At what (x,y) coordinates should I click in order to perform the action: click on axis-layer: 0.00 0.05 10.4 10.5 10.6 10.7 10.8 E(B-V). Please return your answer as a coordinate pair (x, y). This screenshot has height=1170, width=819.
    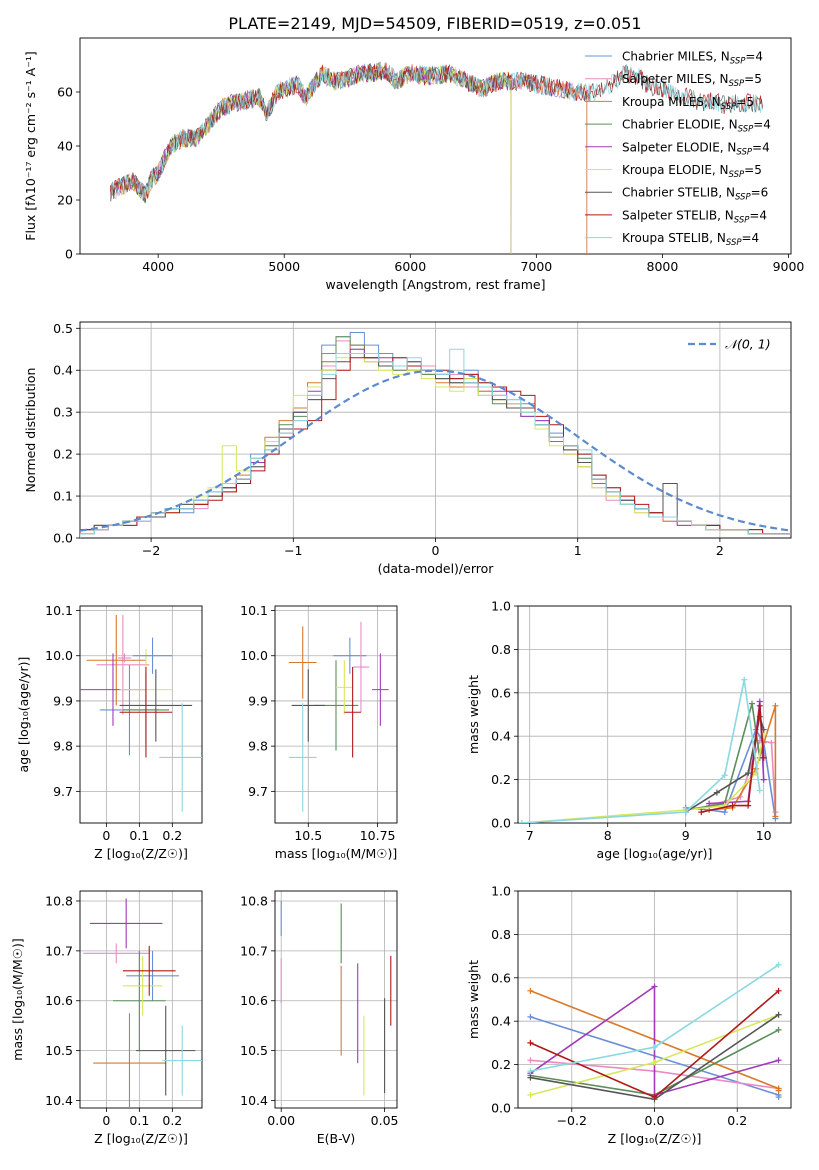
    Looking at the image, I should click on (319, 1018).